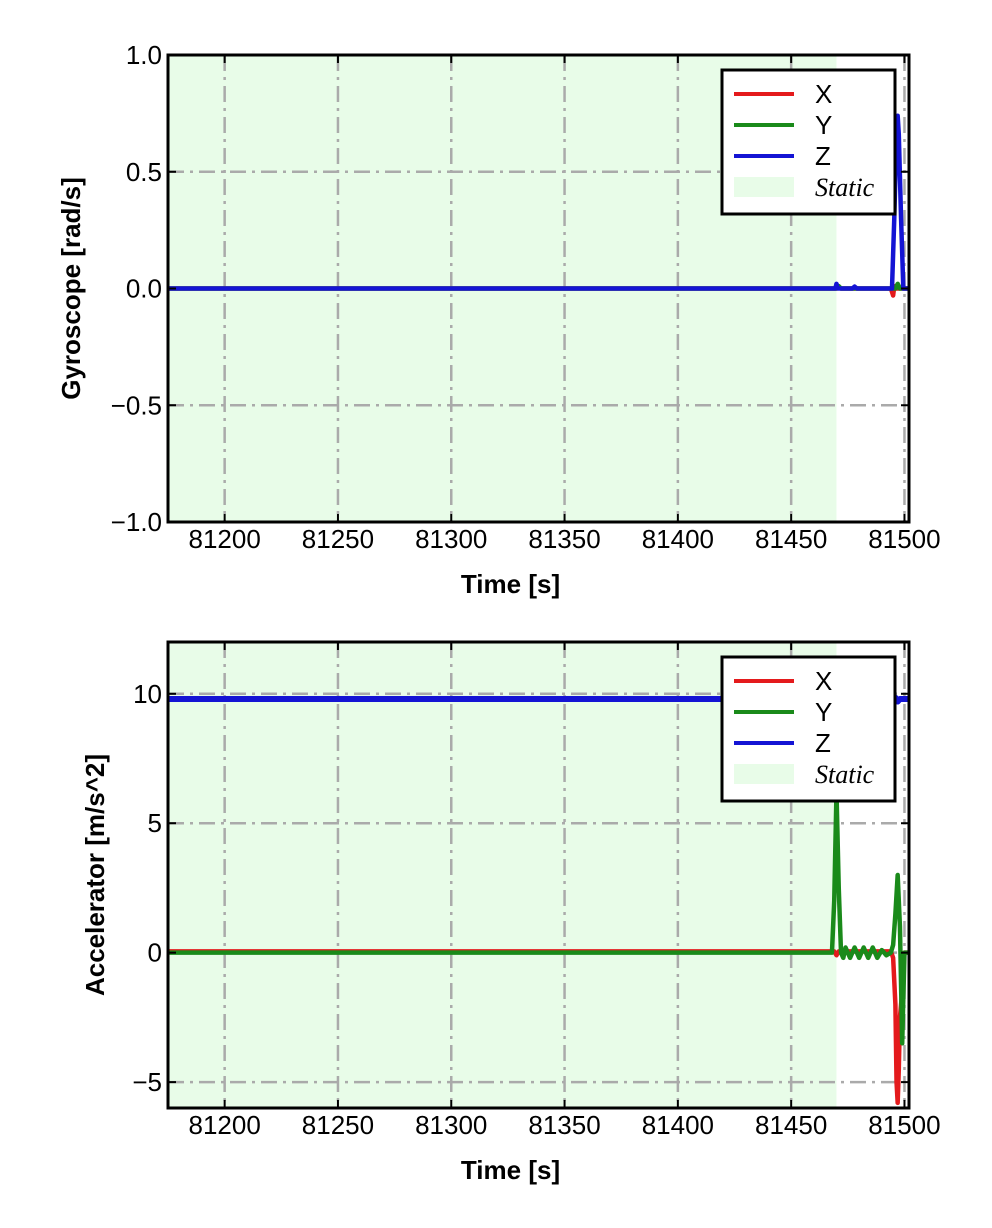  Describe the element at coordinates (144, 289) in the screenshot. I see `gyro-ytick-label: 0.0` at that location.